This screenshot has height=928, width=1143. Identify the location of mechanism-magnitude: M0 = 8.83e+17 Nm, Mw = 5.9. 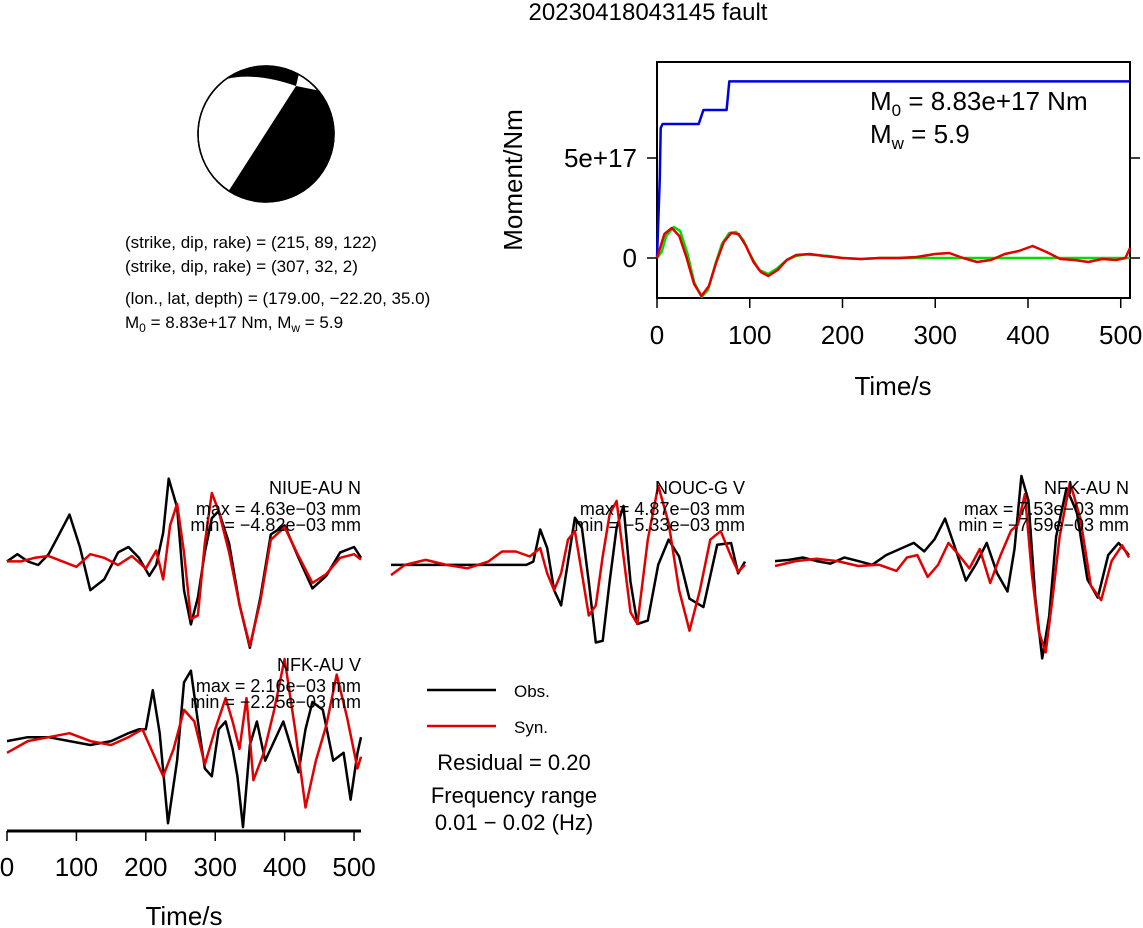
(234, 324).